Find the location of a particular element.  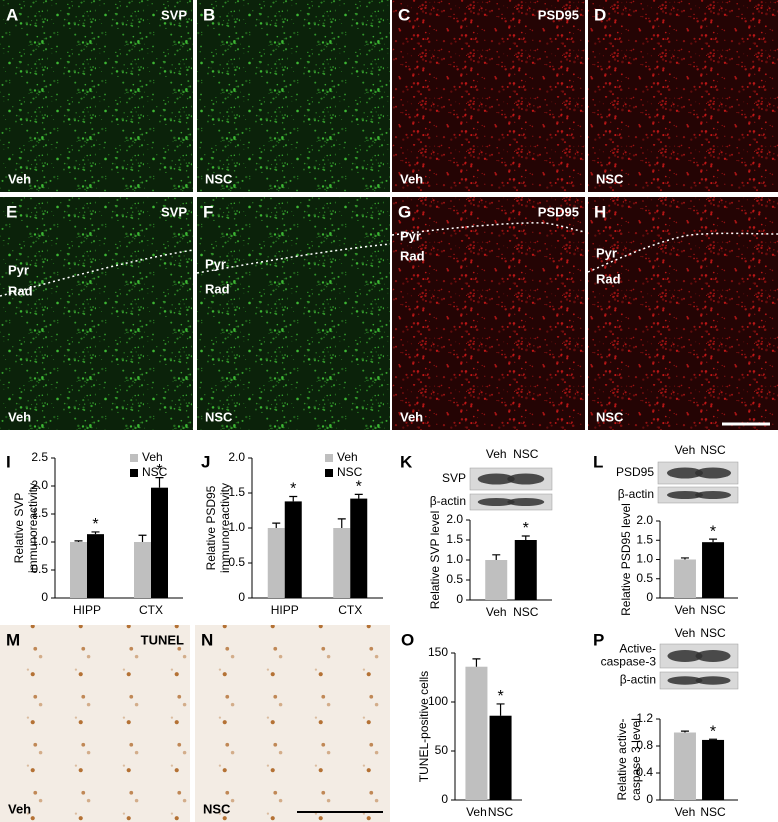

y-axis-title: Relative PSD95 level is located at coordinates (626, 559).